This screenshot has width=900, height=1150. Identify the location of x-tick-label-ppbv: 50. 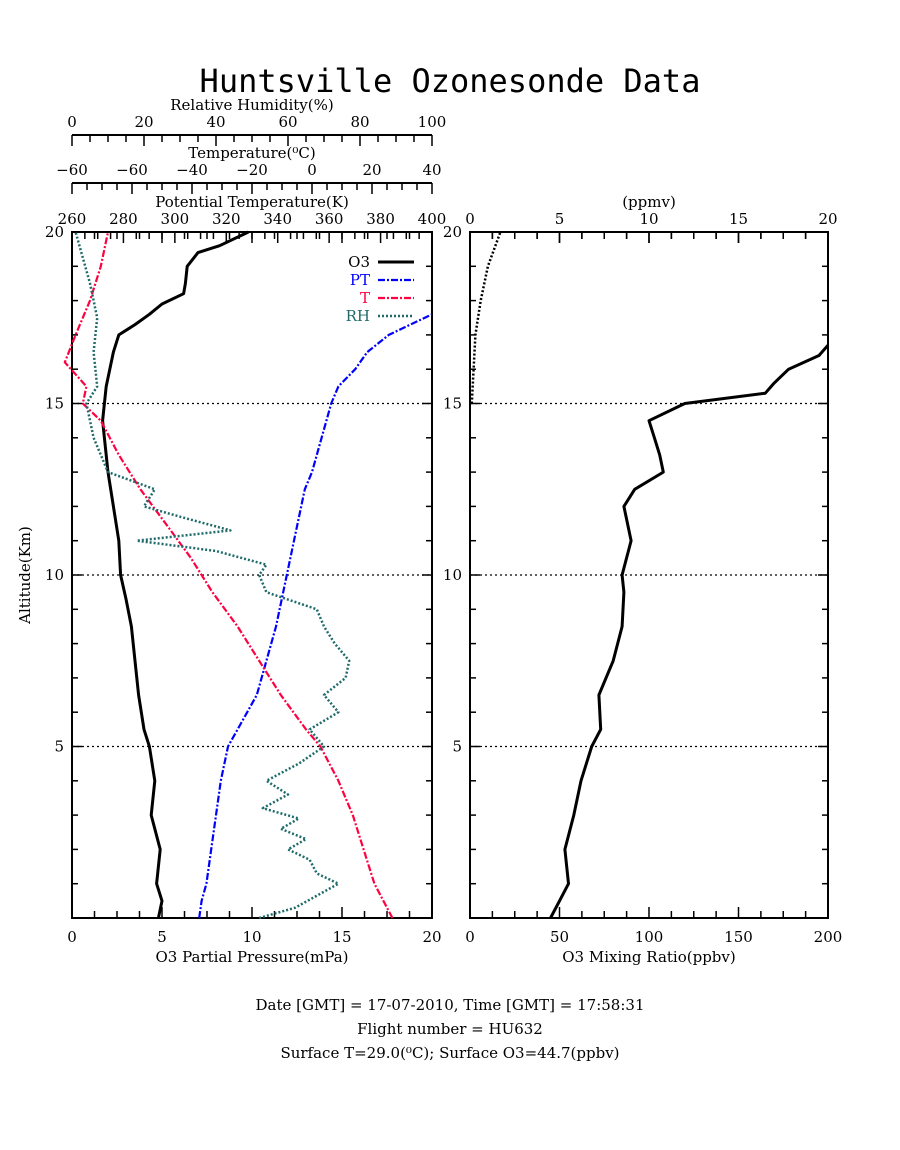
(559, 937).